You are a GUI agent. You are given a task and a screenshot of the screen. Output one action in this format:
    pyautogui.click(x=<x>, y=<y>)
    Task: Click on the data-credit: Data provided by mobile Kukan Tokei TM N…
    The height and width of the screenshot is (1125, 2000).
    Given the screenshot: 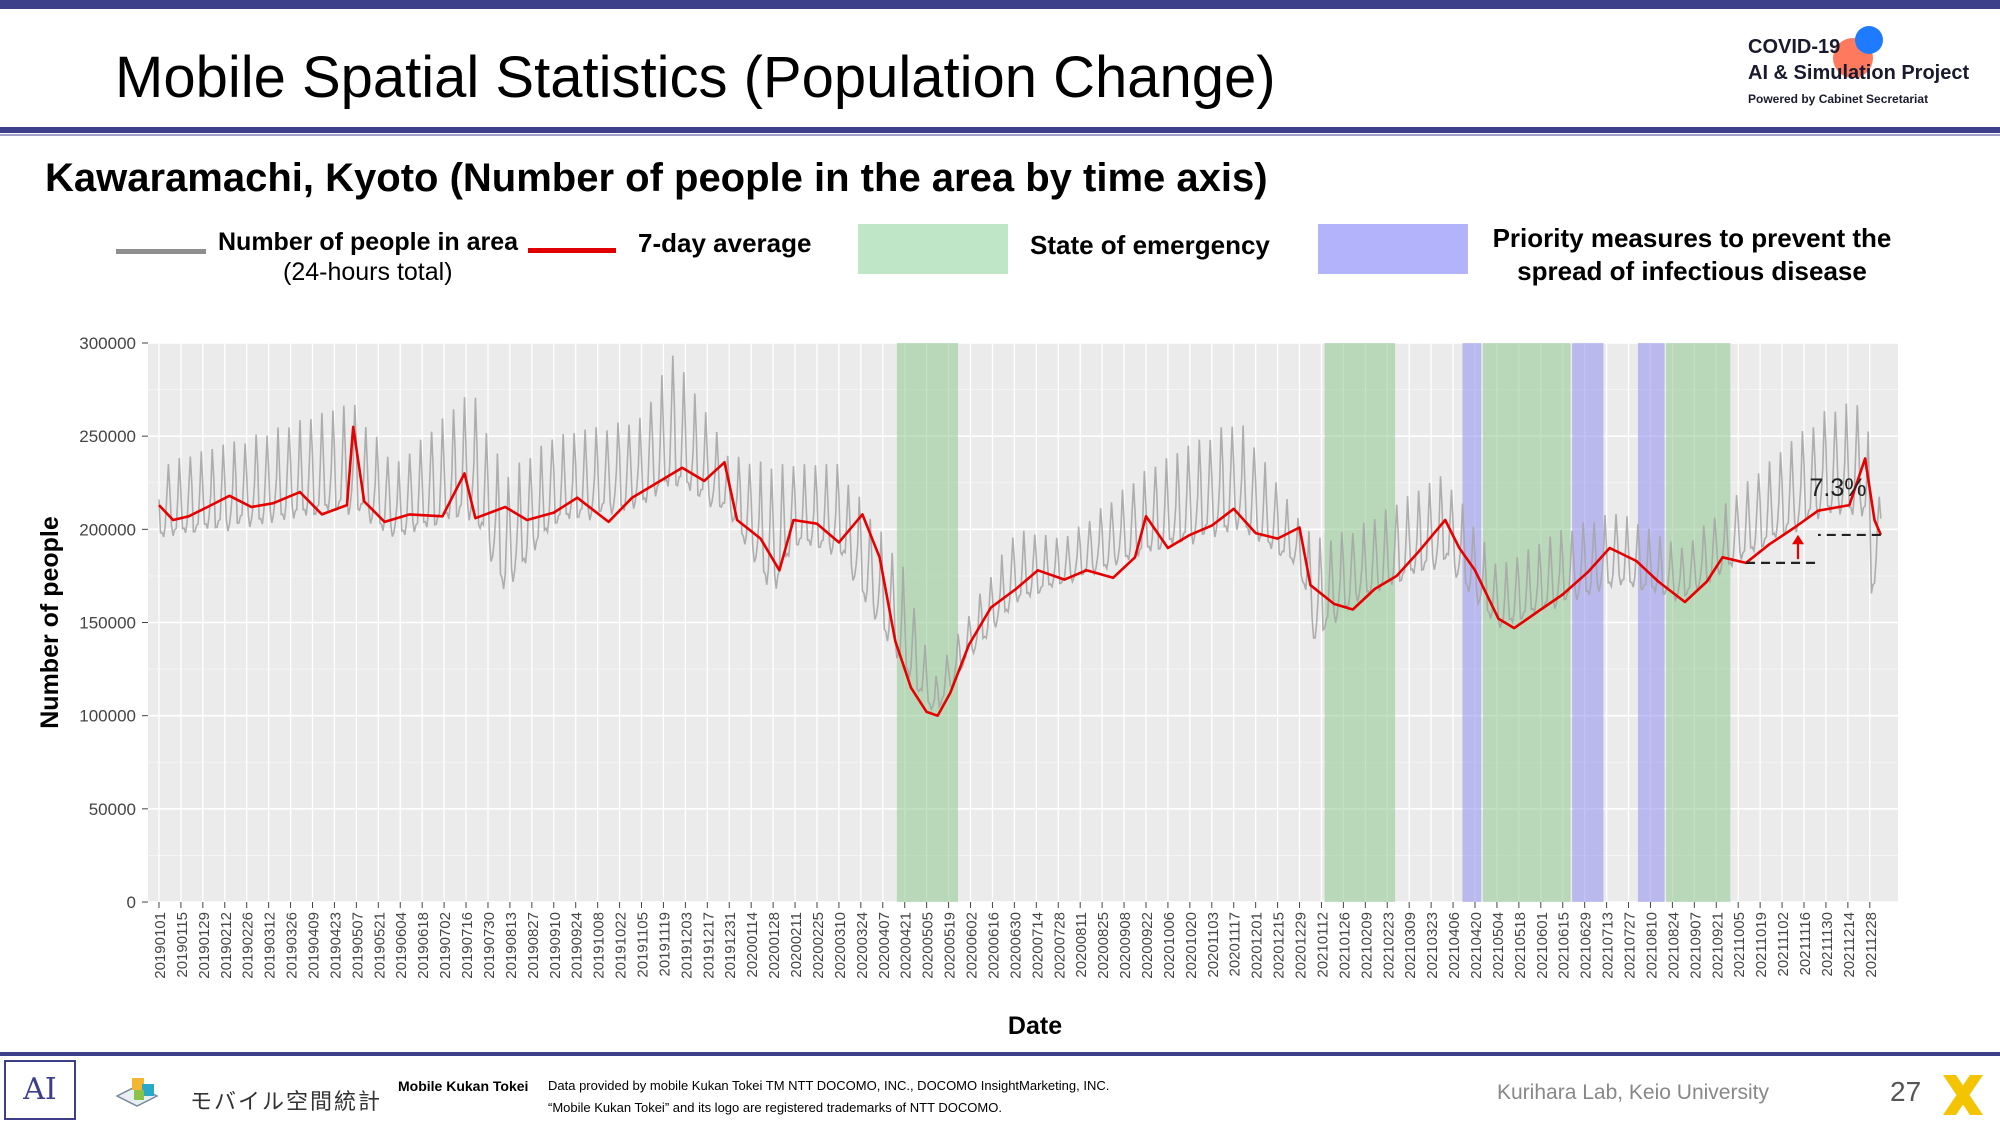 What is the action you would take?
    pyautogui.click(x=829, y=1085)
    